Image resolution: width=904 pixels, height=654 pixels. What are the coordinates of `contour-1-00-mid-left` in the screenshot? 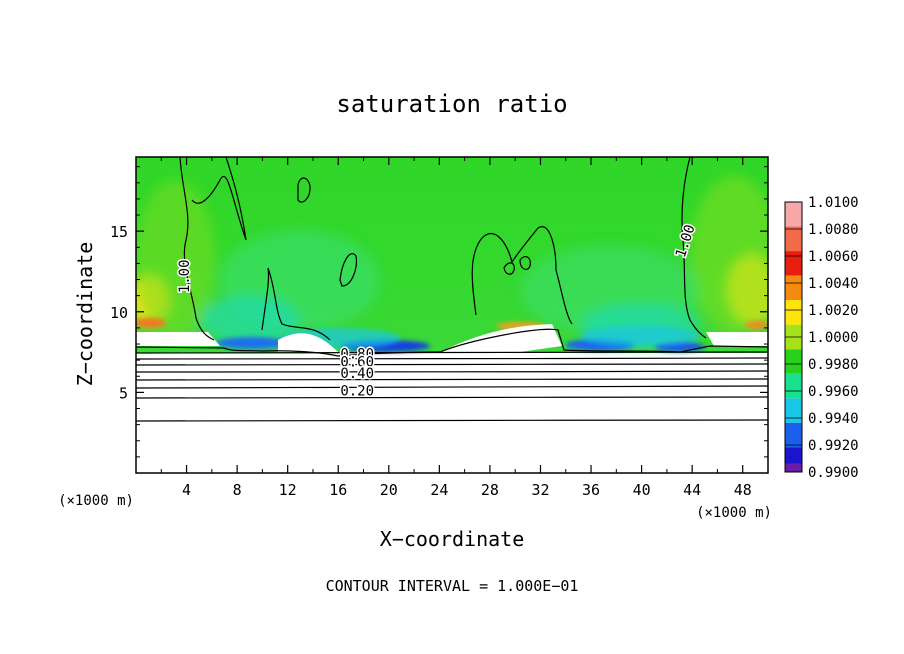 It's located at (296, 304).